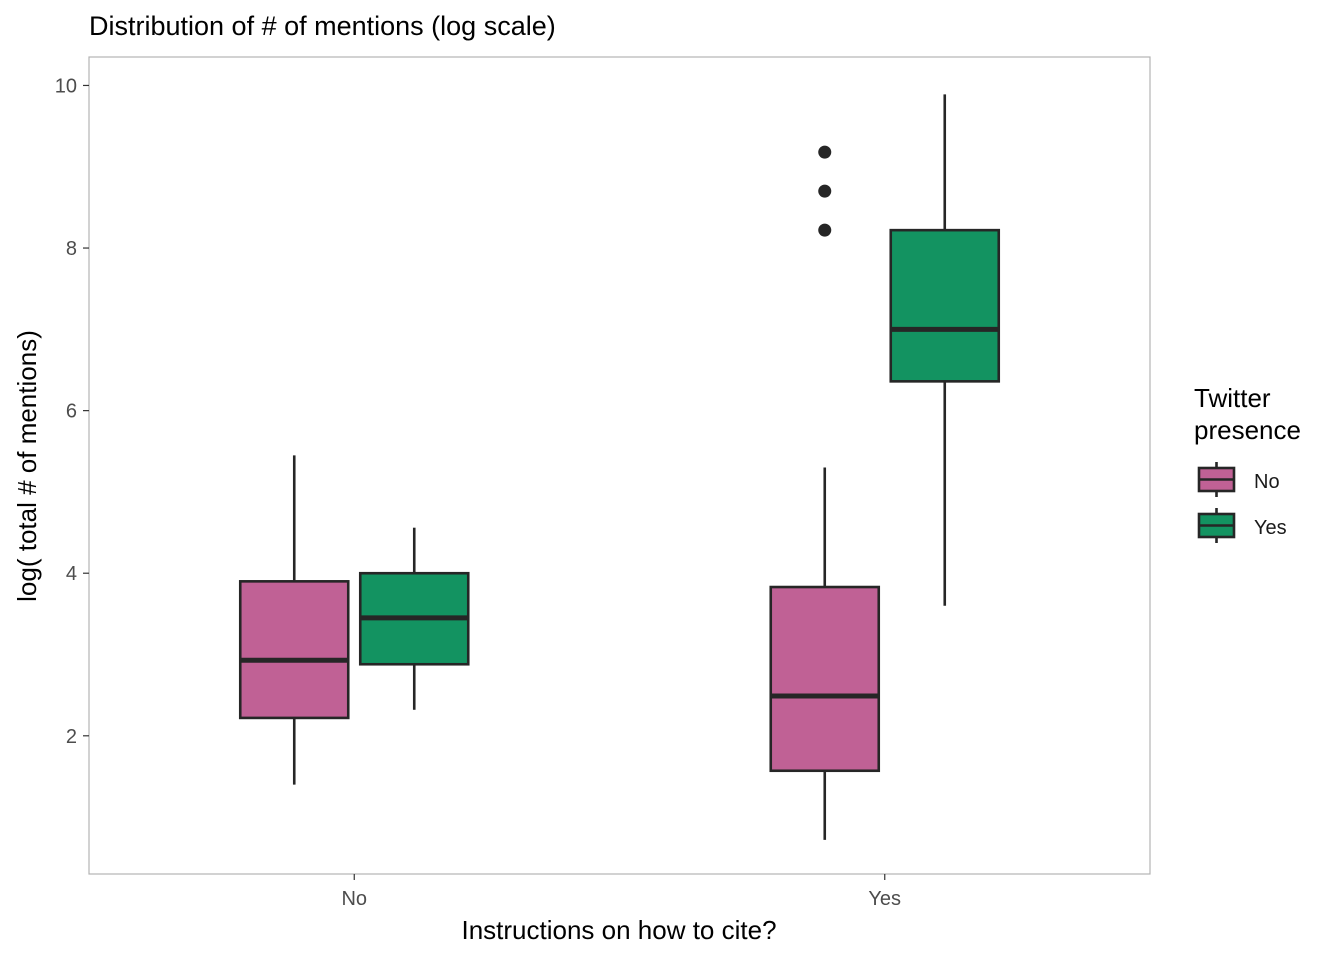 The height and width of the screenshot is (960, 1344). I want to click on box-twitter-yes-instructions-no, so click(414, 618).